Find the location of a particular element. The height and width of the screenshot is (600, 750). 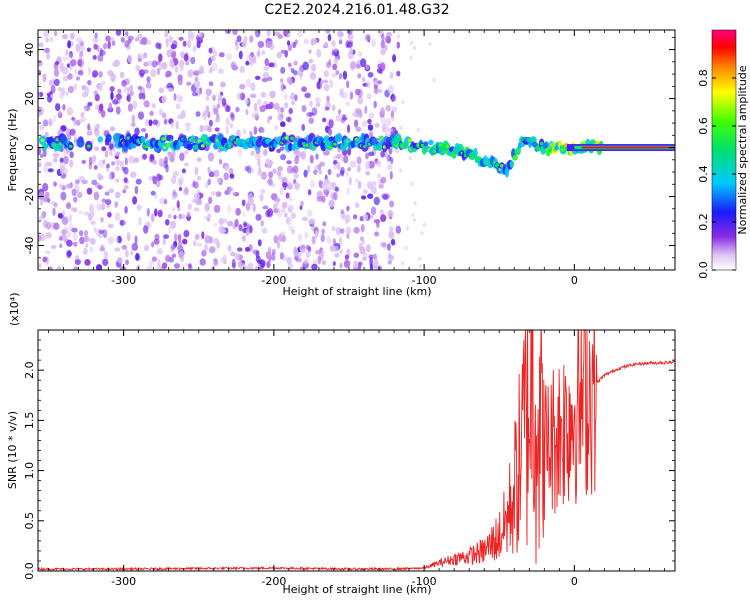

snr-multiplier: (x10⁴) is located at coordinates (14, 310).